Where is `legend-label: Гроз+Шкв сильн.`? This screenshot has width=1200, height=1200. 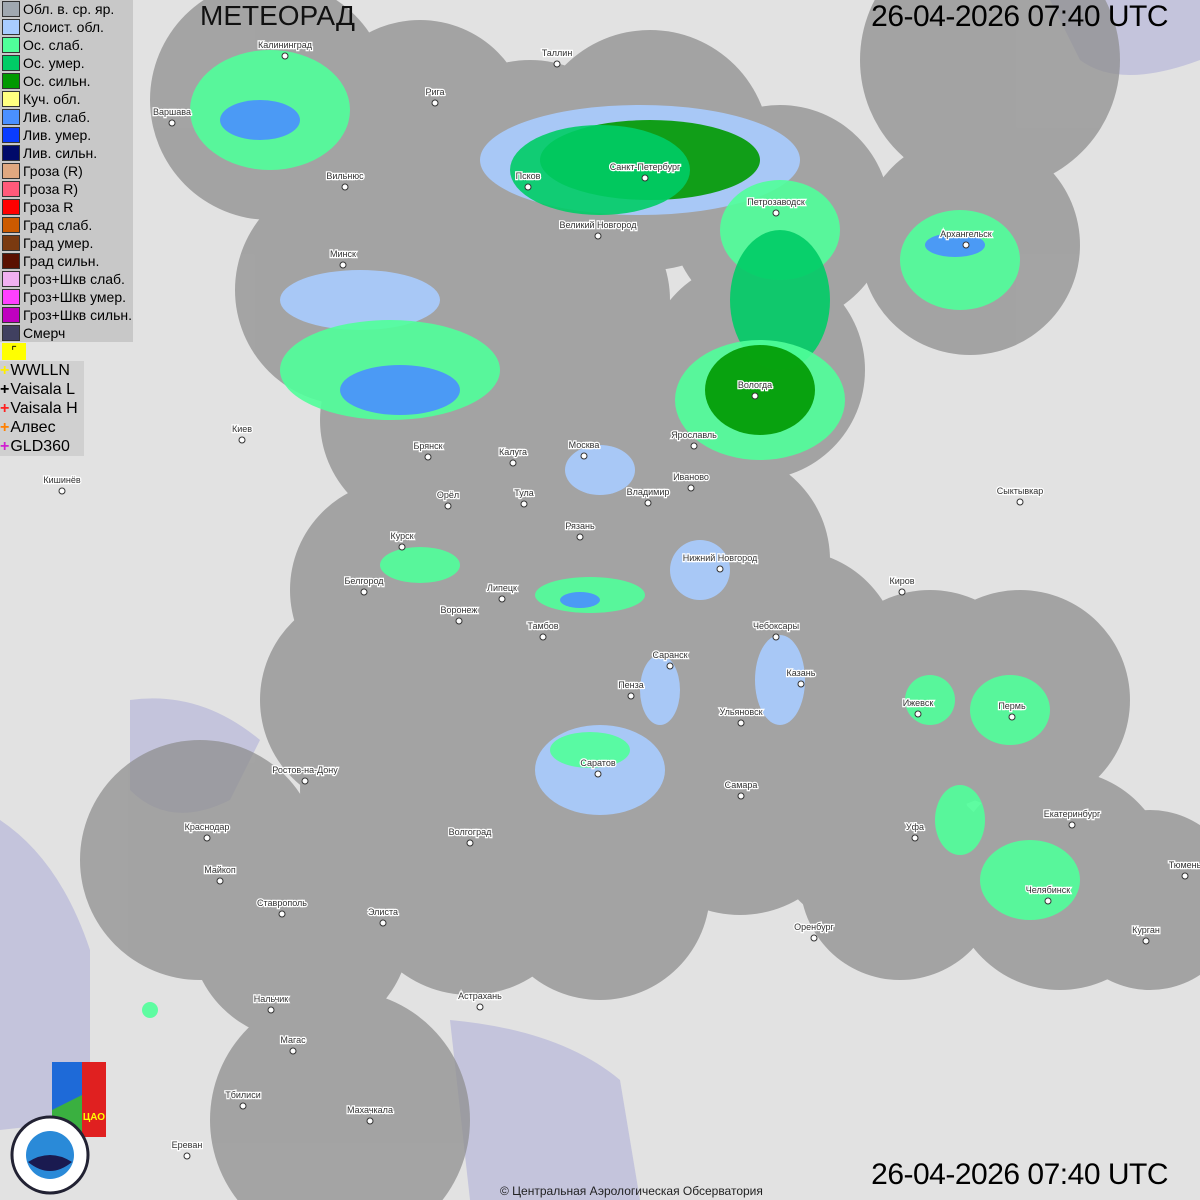 legend-label: Гроз+Шкв сильн. is located at coordinates (77, 315).